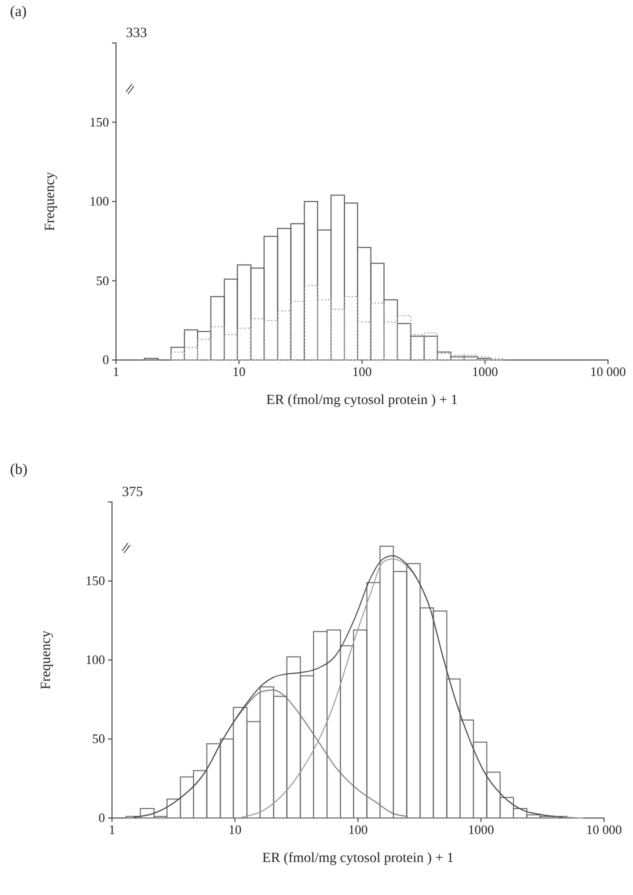  What do you see at coordinates (132, 492) in the screenshot?
I see `text: 375` at bounding box center [132, 492].